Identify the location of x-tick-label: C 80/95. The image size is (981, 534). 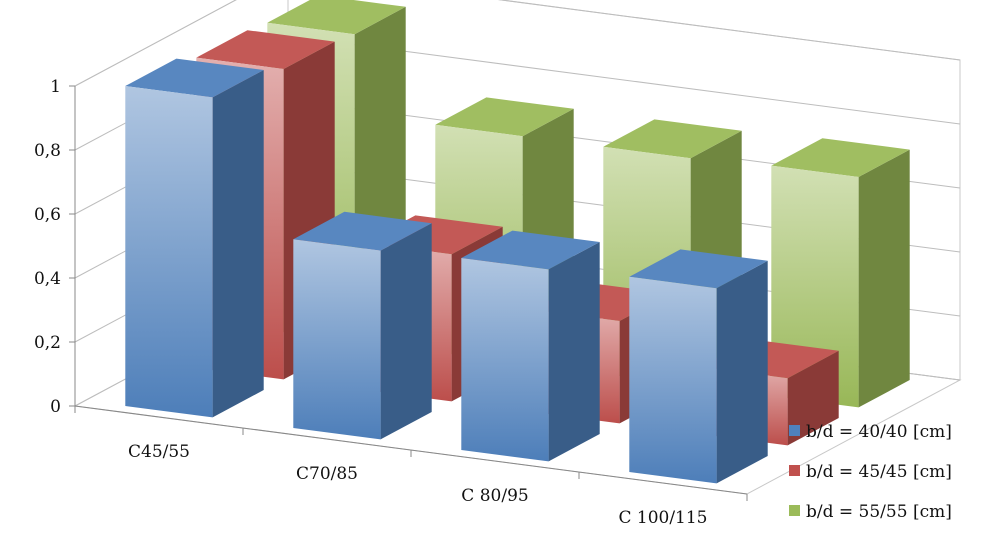
(494, 496).